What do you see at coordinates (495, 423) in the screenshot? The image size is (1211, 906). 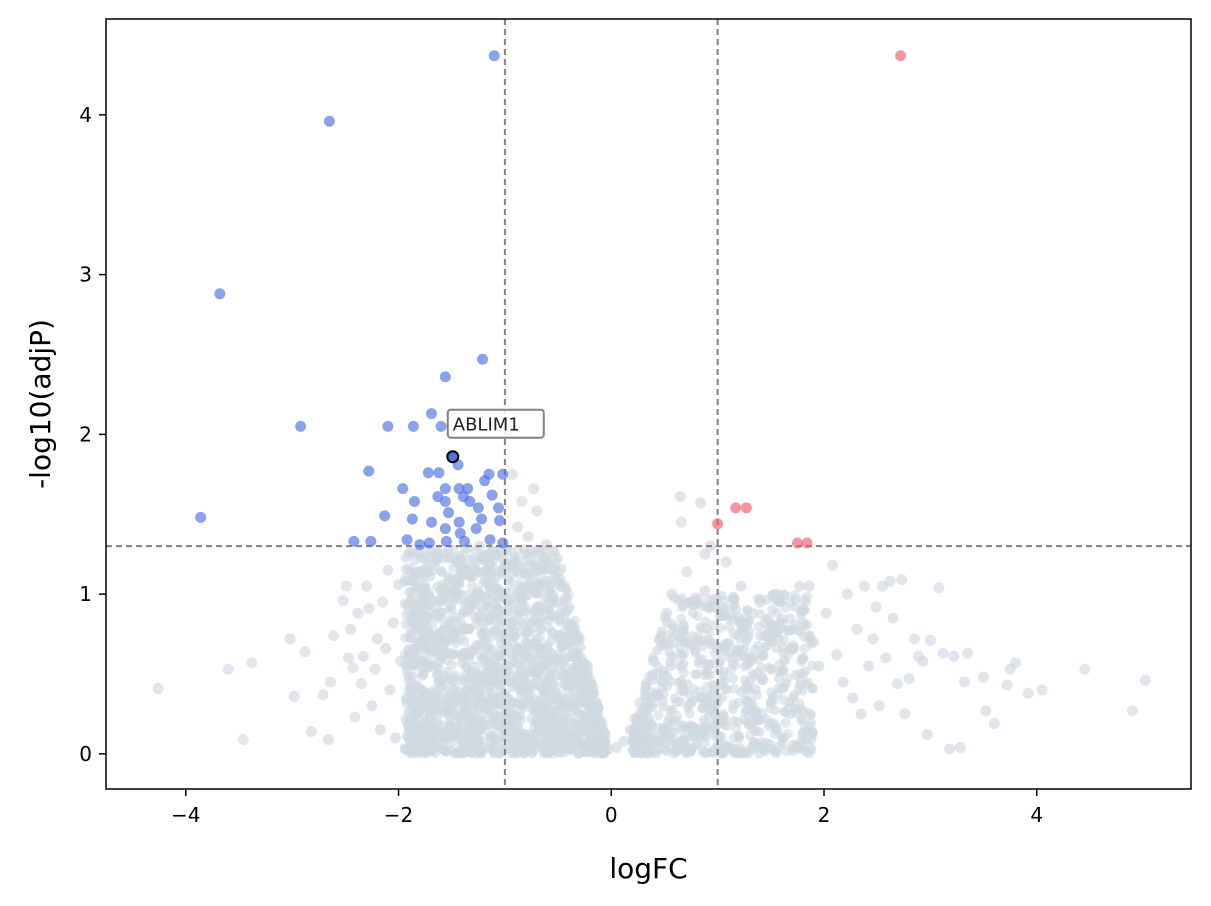 I see `annotation-label-box` at bounding box center [495, 423].